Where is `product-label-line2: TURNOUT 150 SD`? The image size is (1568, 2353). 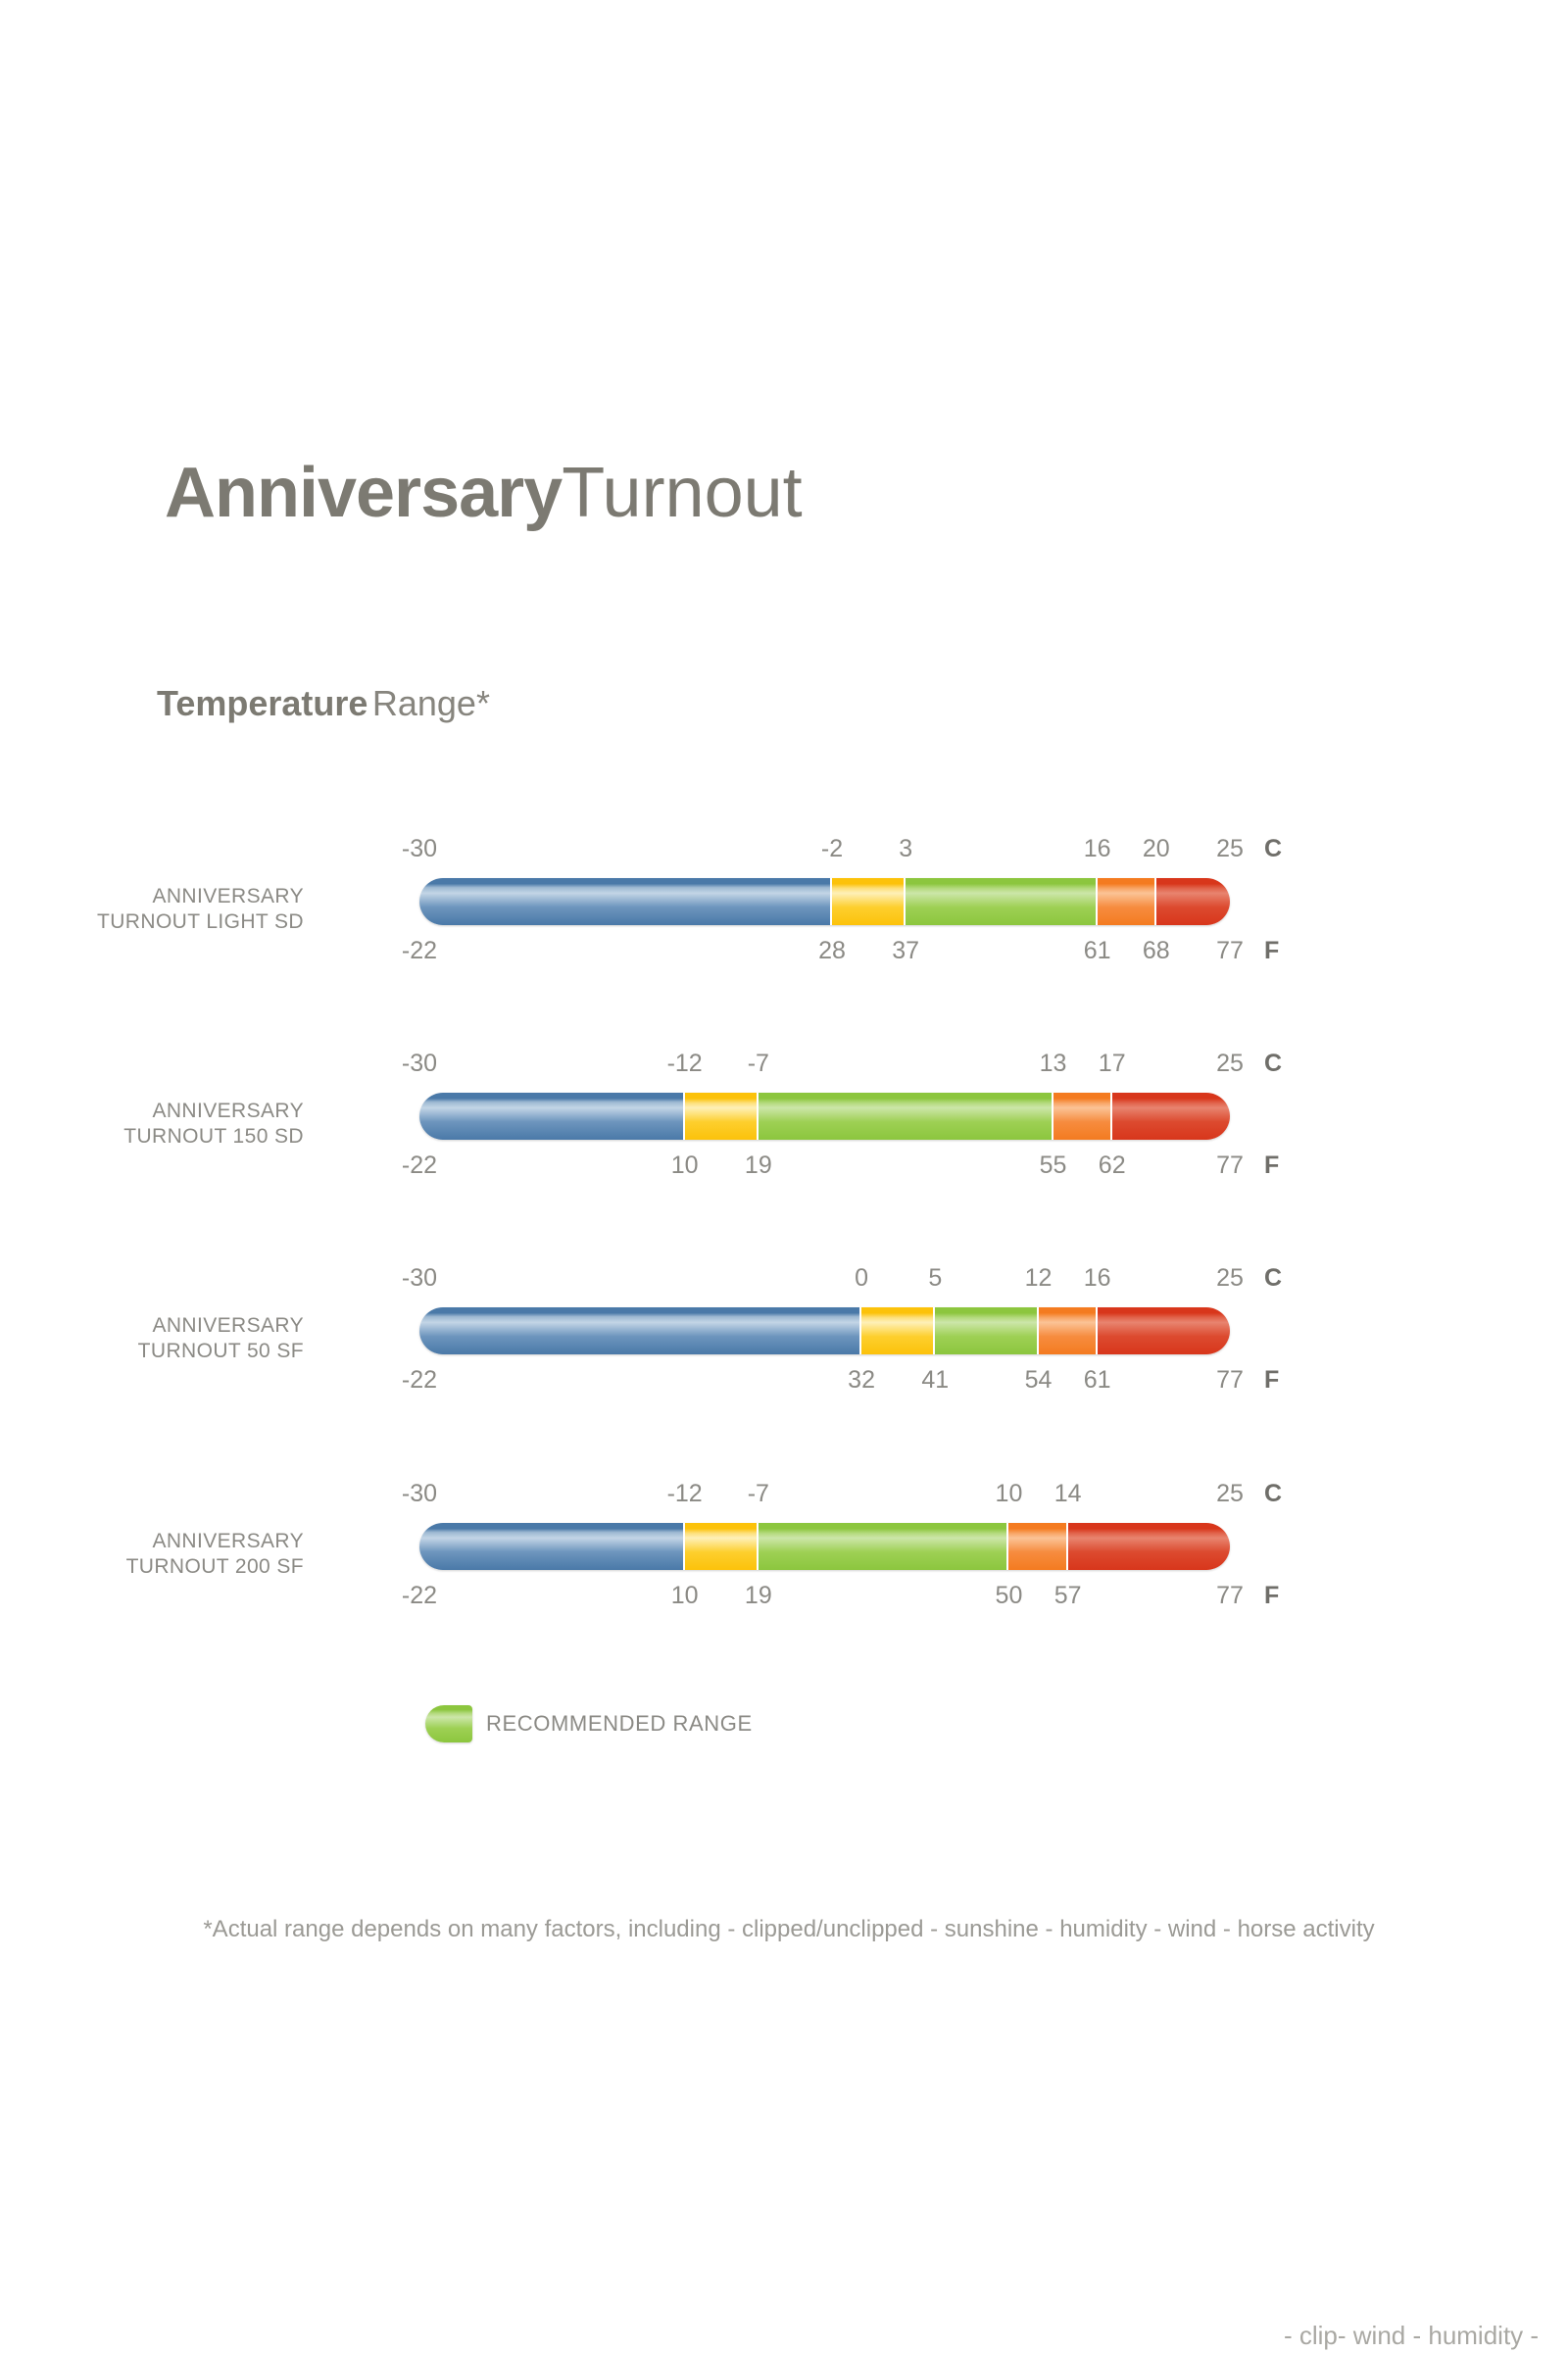
product-label-line2: TURNOUT 150 SD is located at coordinates (213, 1136).